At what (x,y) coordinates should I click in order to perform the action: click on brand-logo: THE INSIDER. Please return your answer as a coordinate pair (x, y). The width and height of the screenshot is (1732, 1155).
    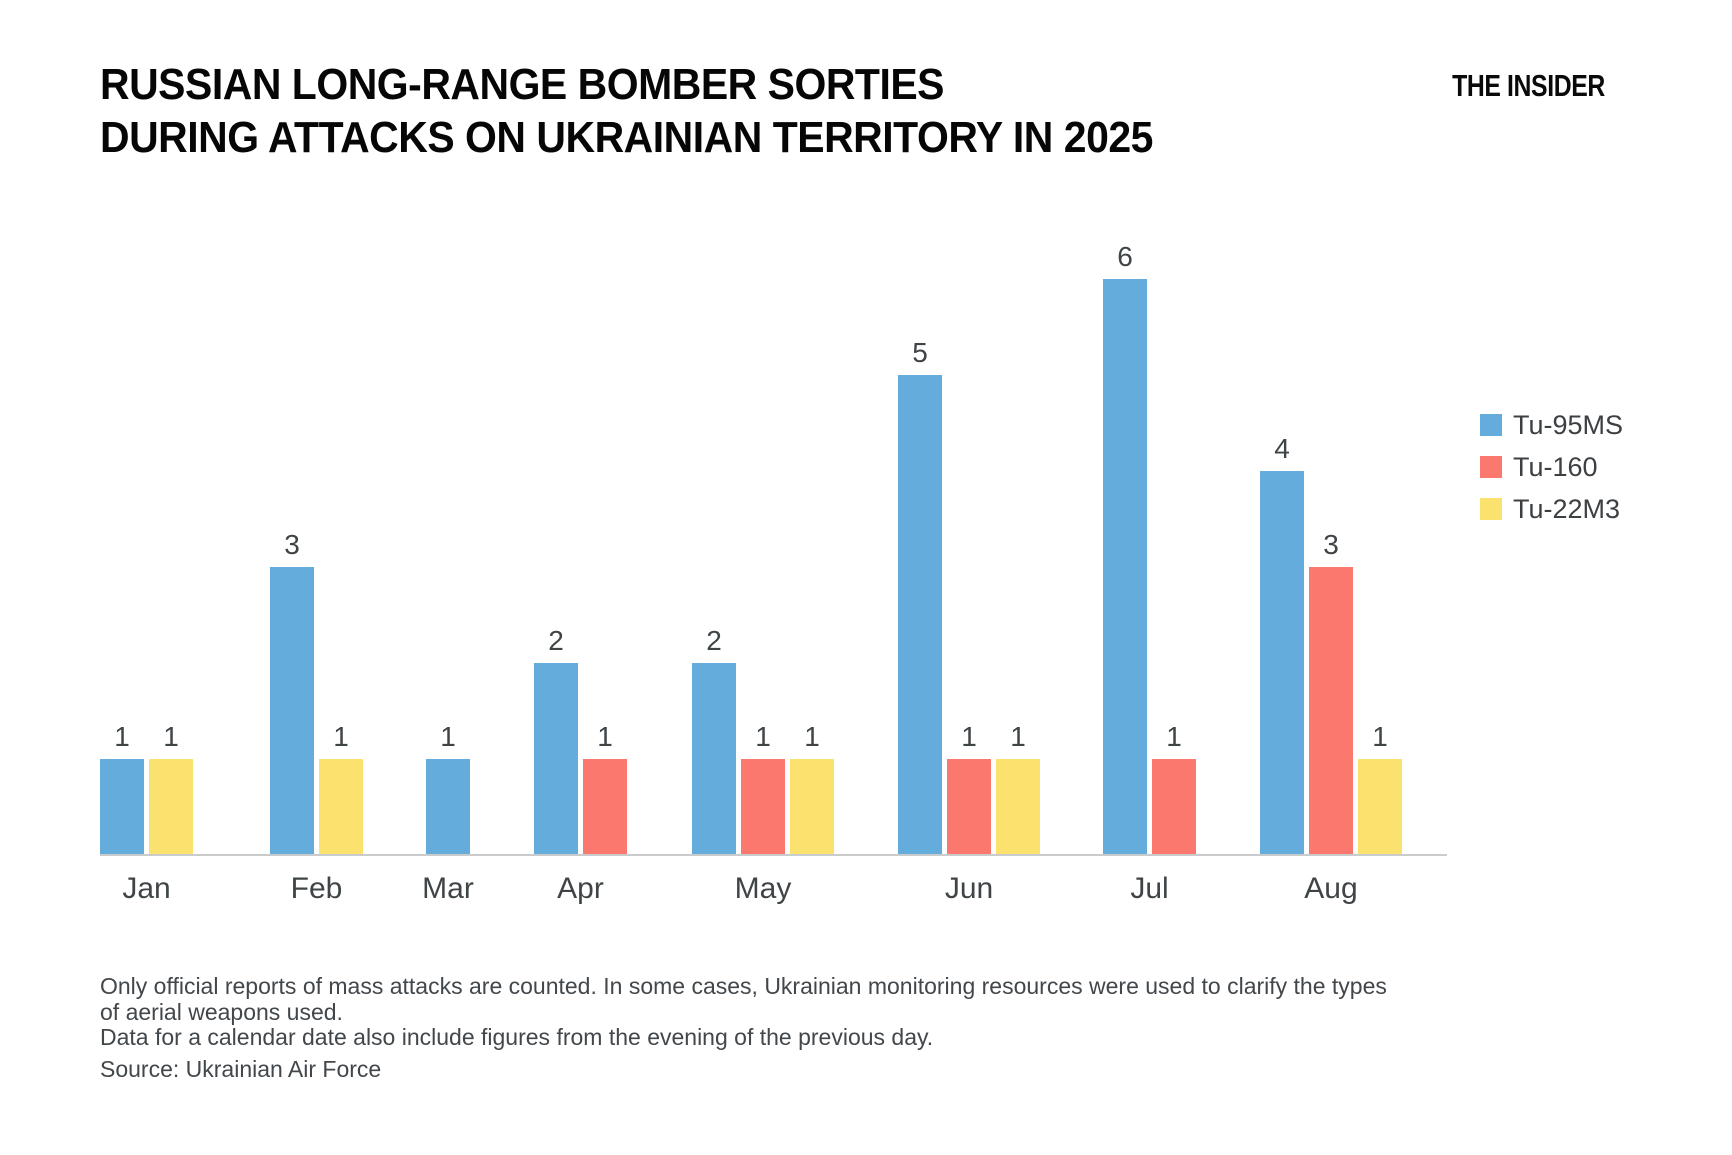
    Looking at the image, I should click on (1528, 85).